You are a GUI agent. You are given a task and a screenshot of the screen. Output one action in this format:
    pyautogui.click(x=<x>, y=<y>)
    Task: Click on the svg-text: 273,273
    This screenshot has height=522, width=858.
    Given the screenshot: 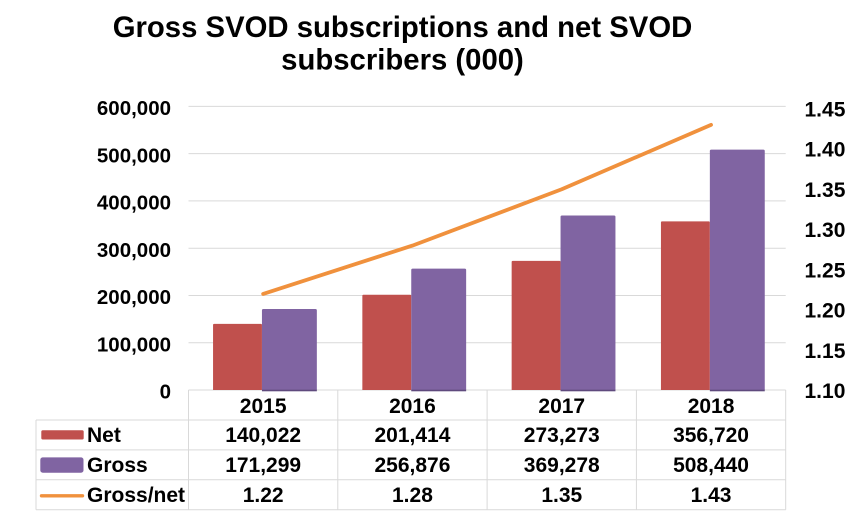 What is the action you would take?
    pyautogui.click(x=562, y=435)
    